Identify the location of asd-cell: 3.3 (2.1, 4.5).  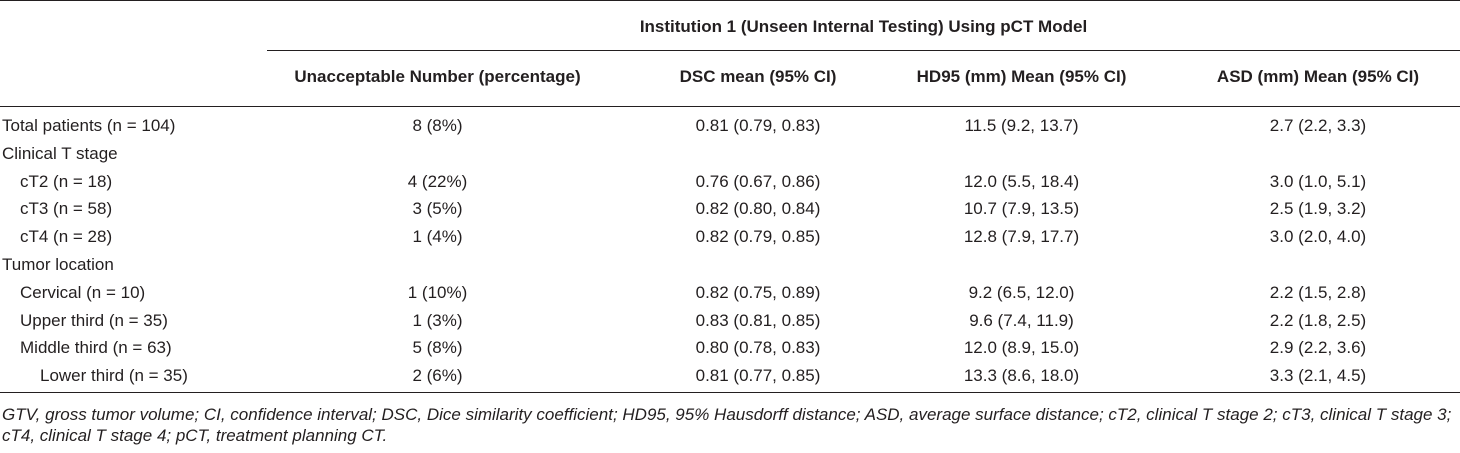
(1318, 375).